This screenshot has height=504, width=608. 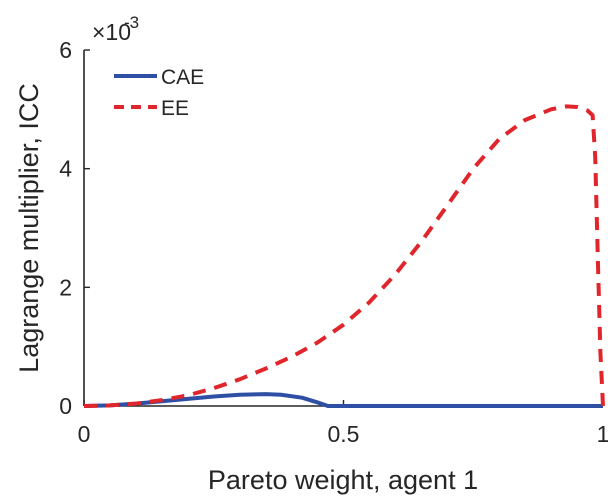 I want to click on y-exponent: ×10 -3, so click(x=115, y=29).